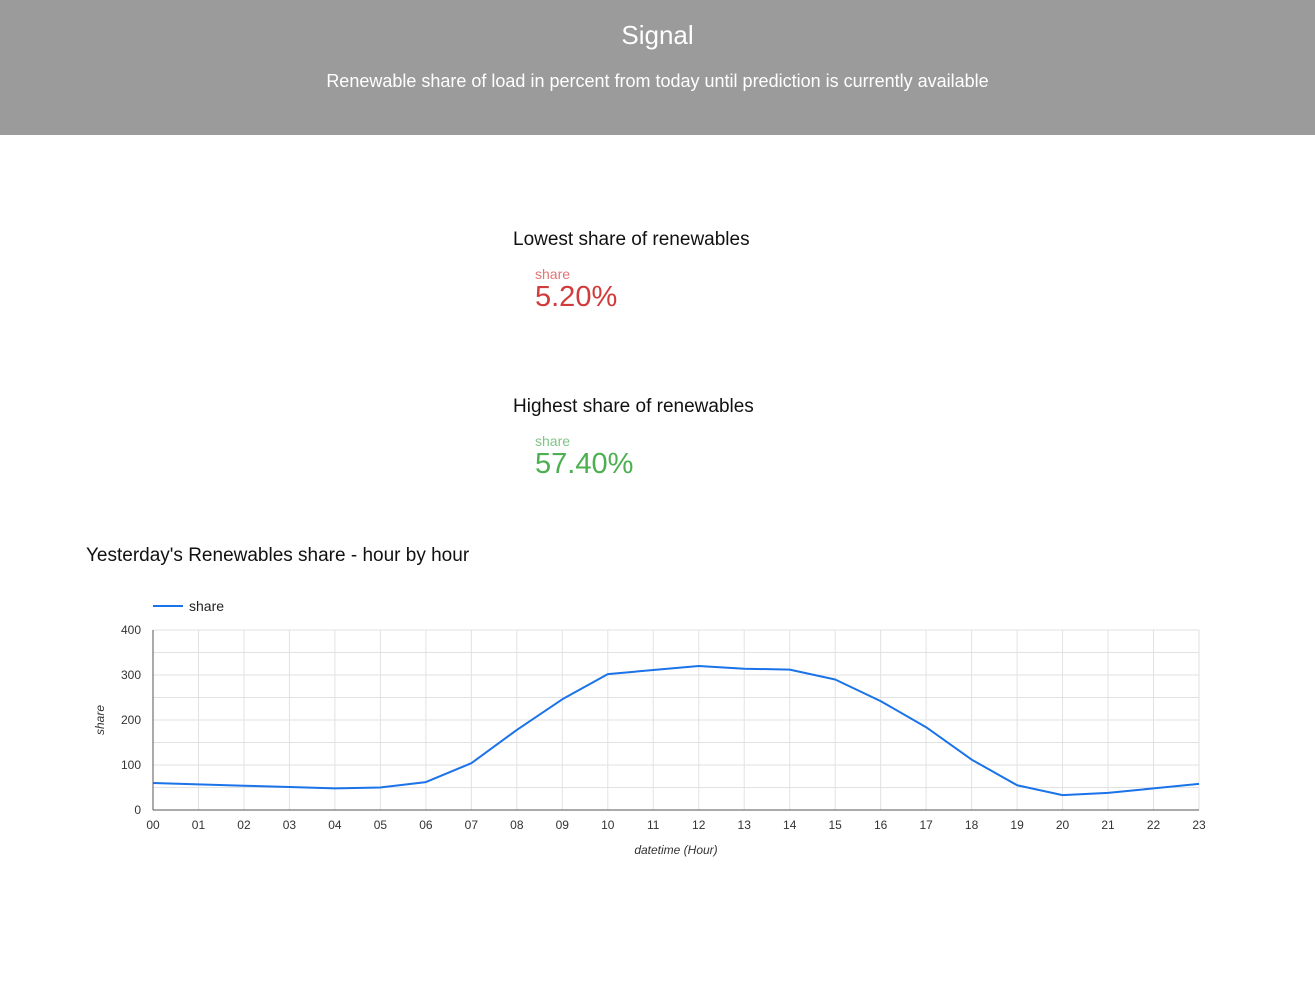 The height and width of the screenshot is (983, 1315). What do you see at coordinates (576, 297) in the screenshot?
I see `lowest-share-value: 5.20%` at bounding box center [576, 297].